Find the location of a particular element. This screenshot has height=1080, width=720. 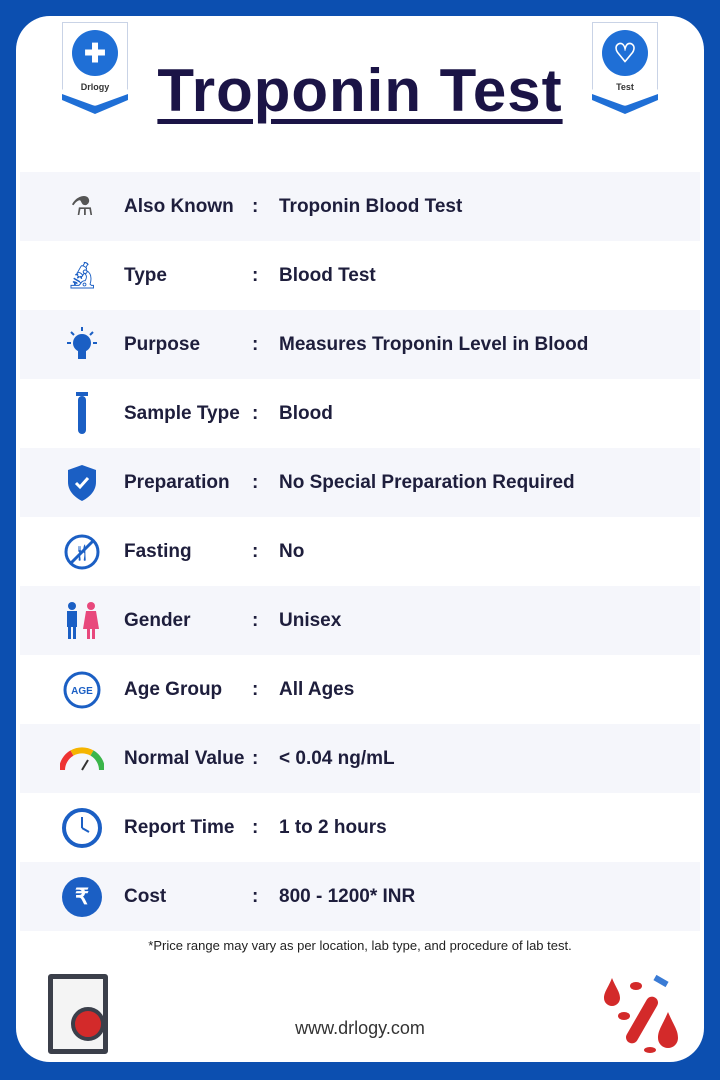

row-label: Age Group is located at coordinates (173, 689).